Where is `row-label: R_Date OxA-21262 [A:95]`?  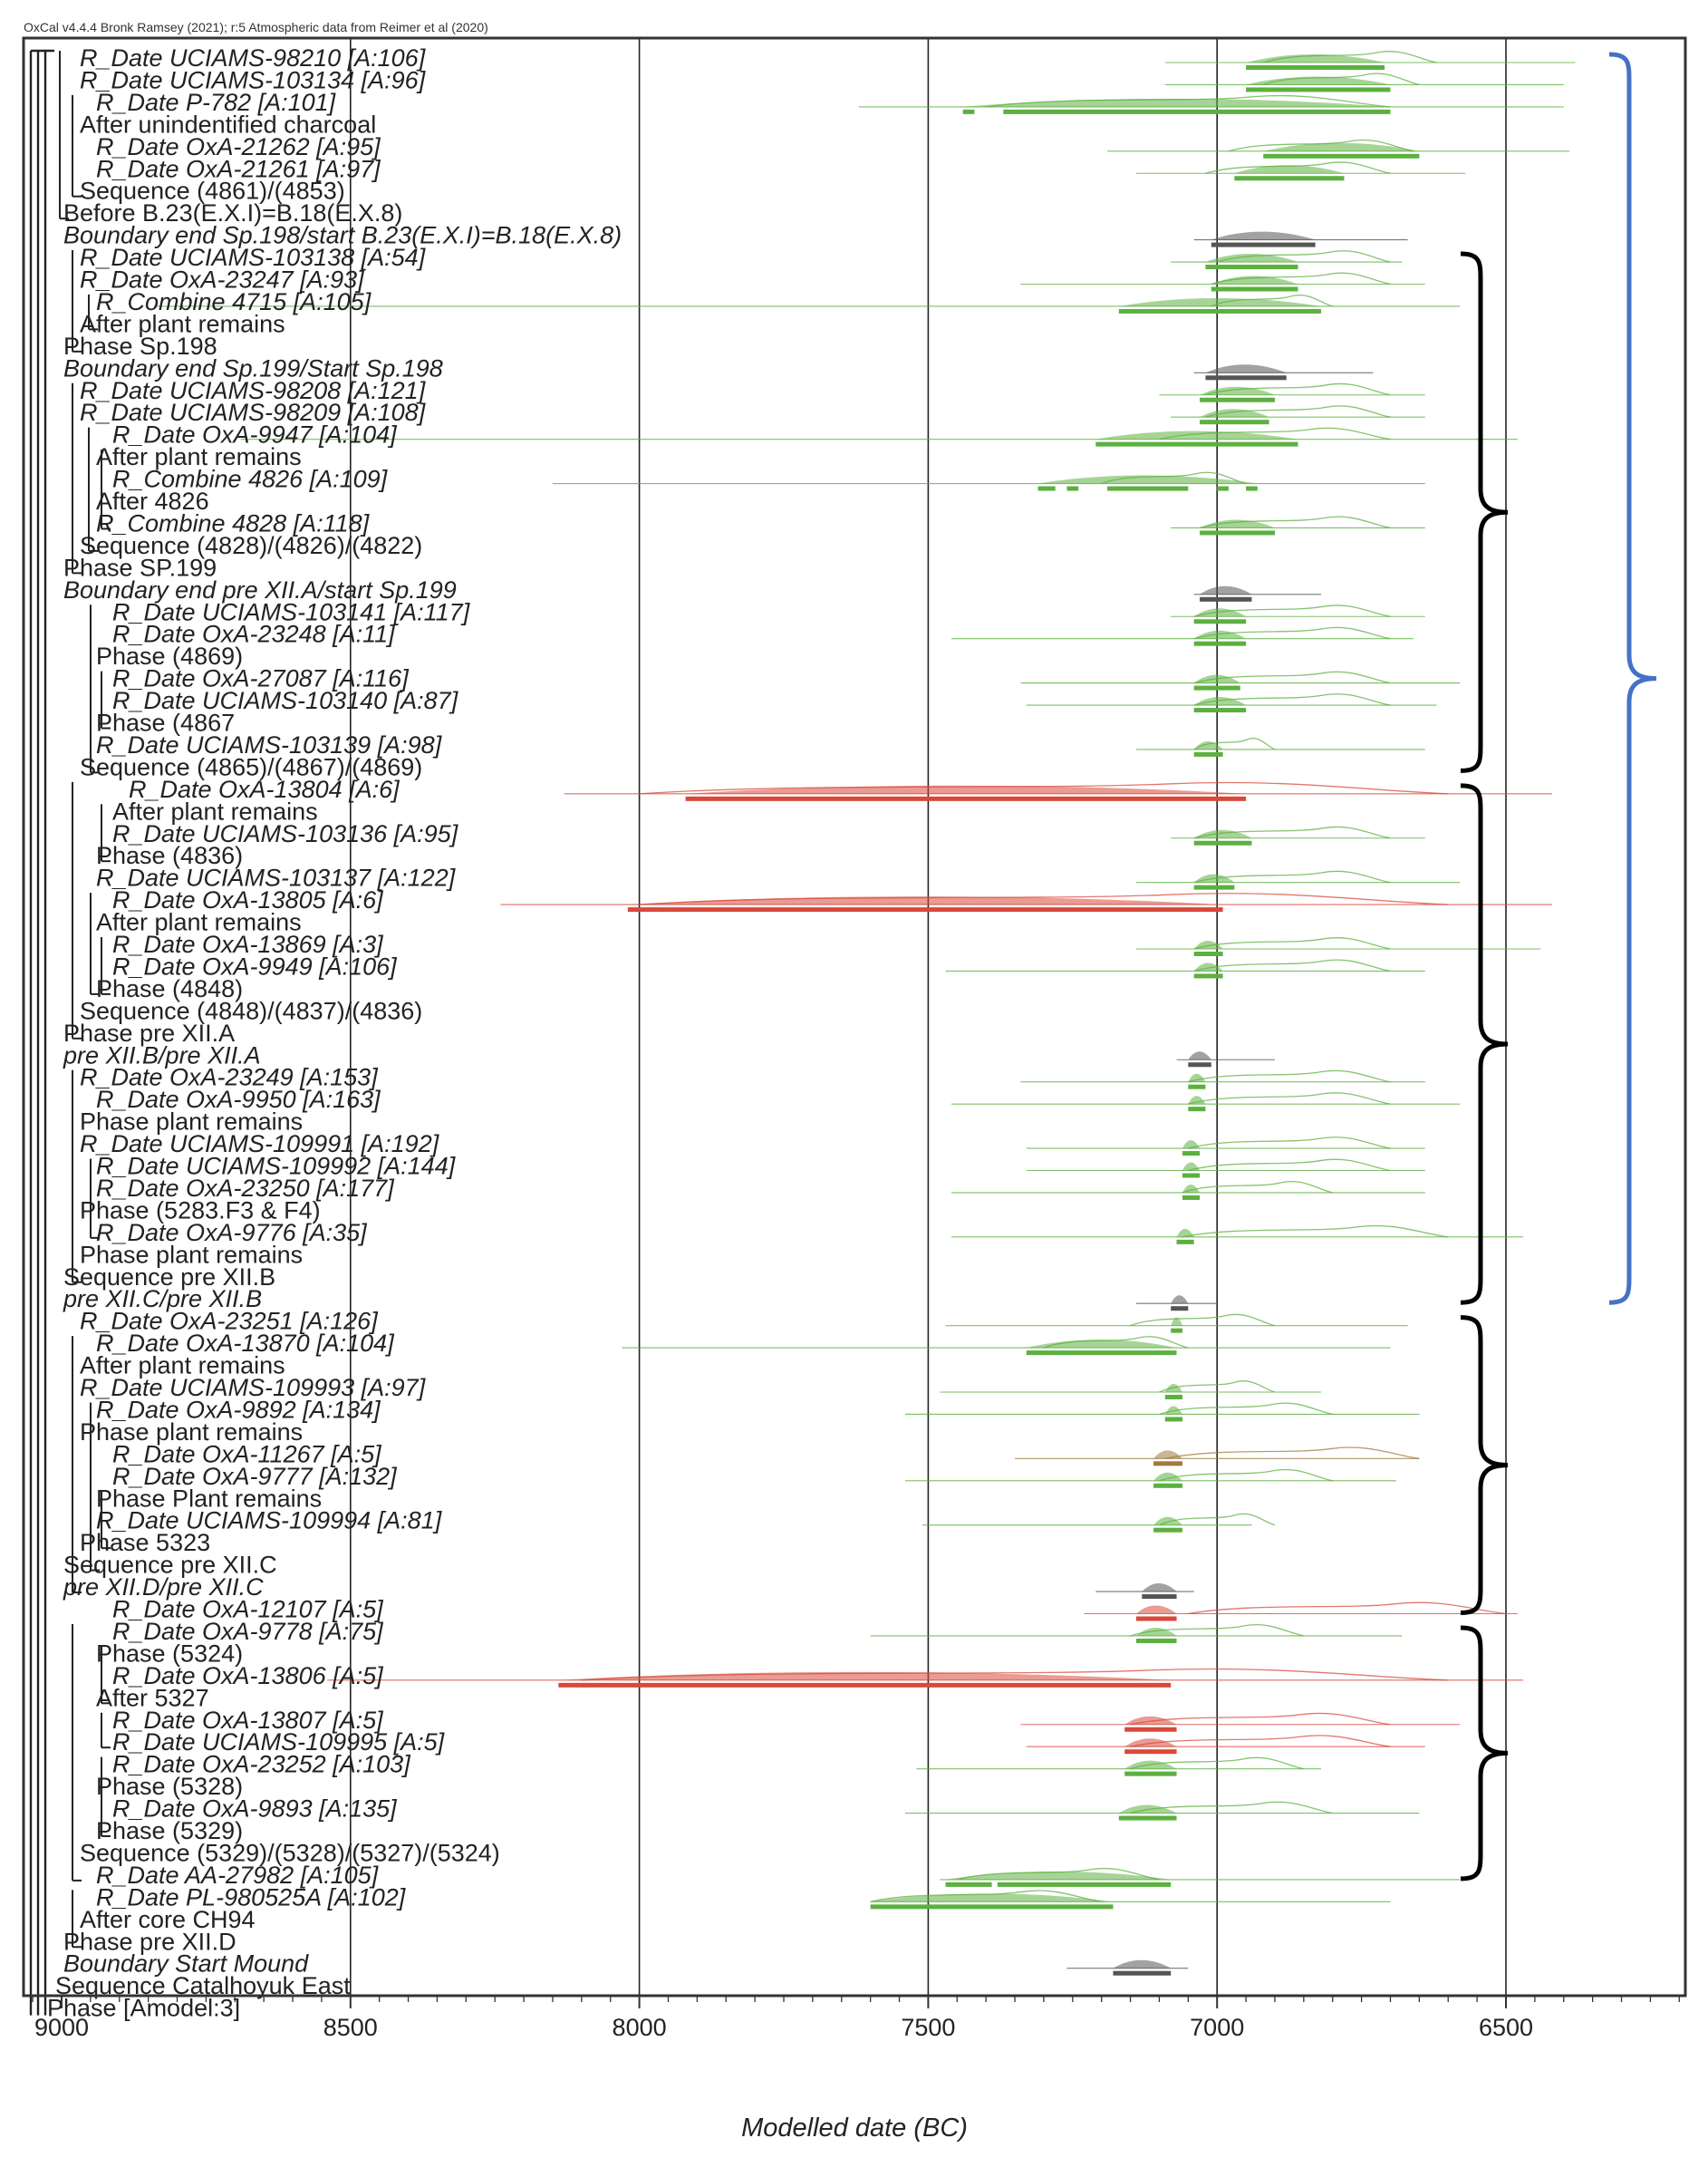
row-label: R_Date OxA-21262 [A:95] is located at coordinates (238, 146).